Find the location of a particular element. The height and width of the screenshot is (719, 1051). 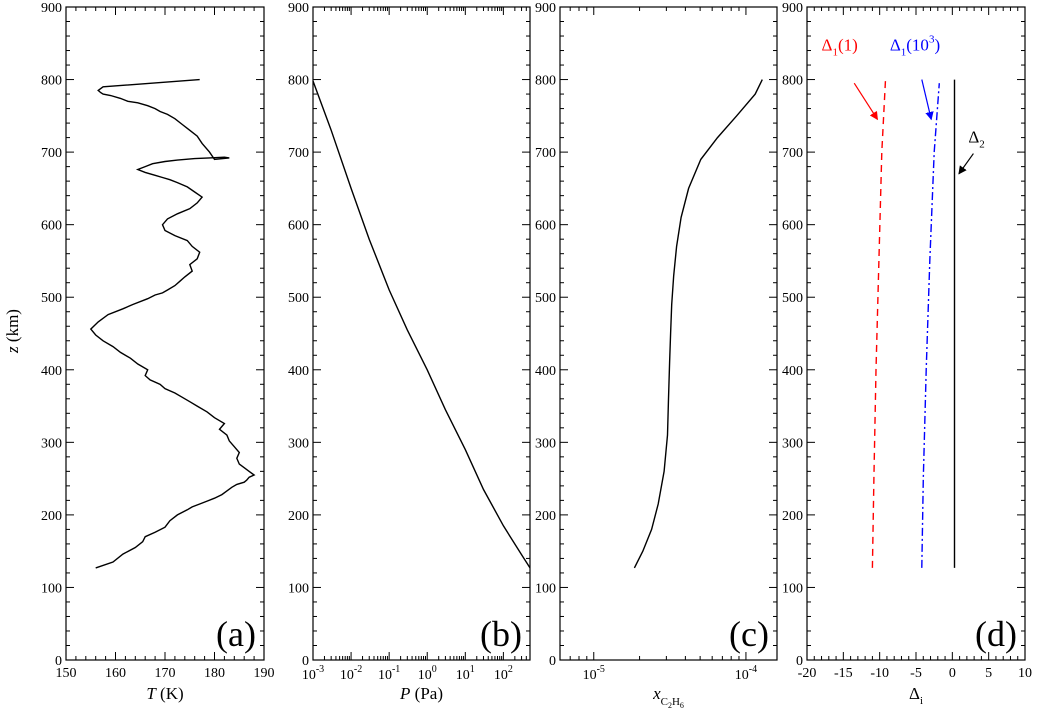

x-tick-label: -5 is located at coordinates (916, 673).